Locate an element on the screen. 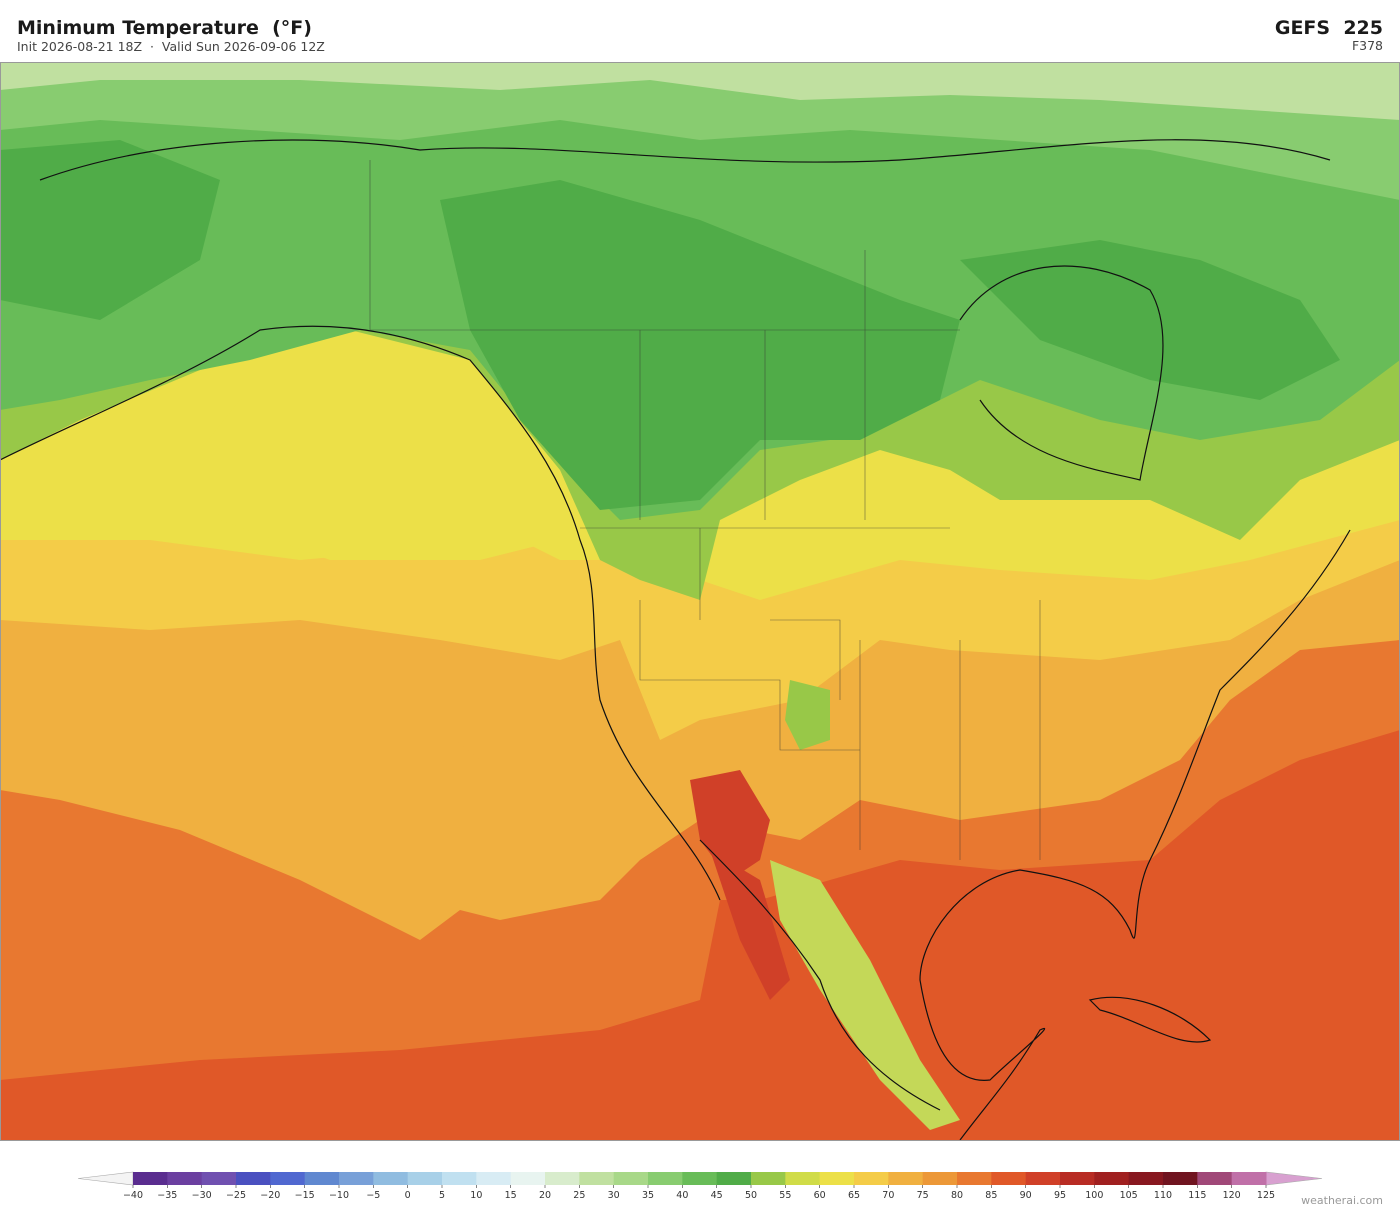 This screenshot has height=1215, width=1400. colorbar-tick-label: −20 is located at coordinates (270, 1195).